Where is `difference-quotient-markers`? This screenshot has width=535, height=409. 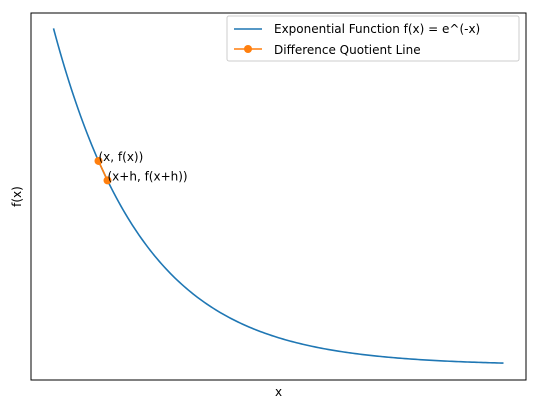
difference-quotient-markers is located at coordinates (103, 170).